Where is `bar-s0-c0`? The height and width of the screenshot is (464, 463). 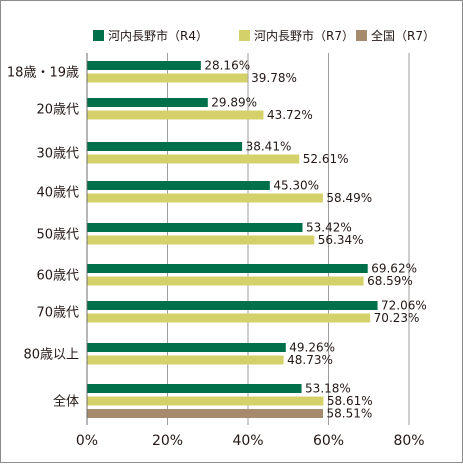 bar-s0-c0 is located at coordinates (144, 65).